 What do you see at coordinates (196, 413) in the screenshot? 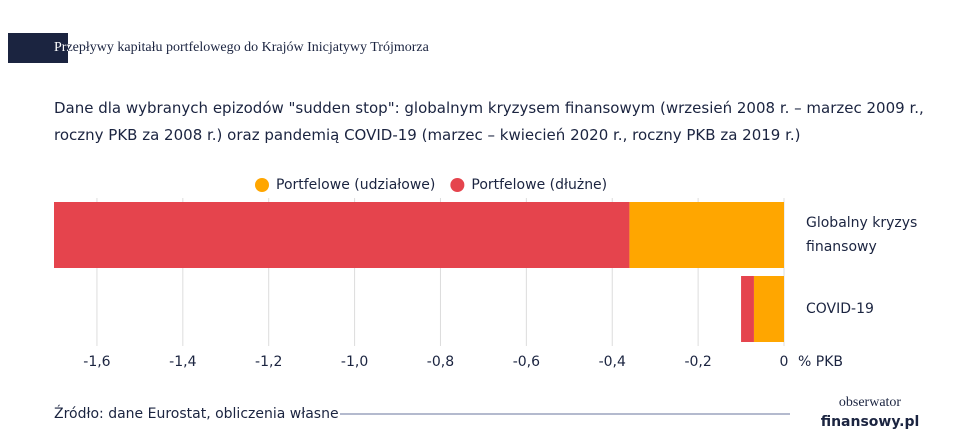
I see `source: Źródło: dane Eurostat, obliczenia własne` at bounding box center [196, 413].